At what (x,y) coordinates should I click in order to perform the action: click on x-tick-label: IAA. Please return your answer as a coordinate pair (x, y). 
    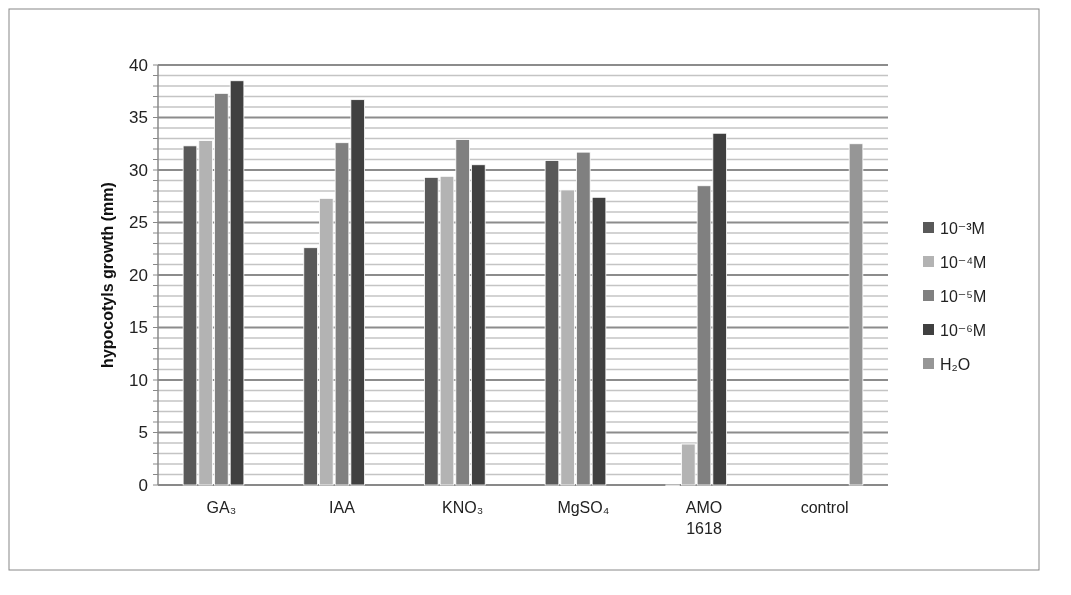
    Looking at the image, I should click on (342, 507).